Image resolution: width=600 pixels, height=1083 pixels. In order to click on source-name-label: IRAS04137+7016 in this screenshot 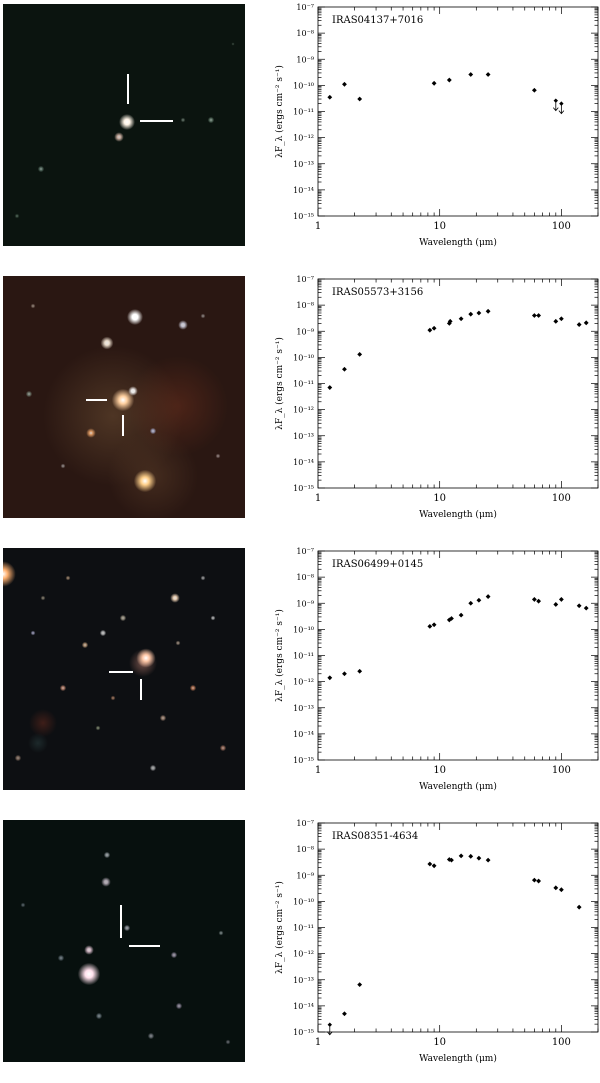, I will do `click(377, 20)`.